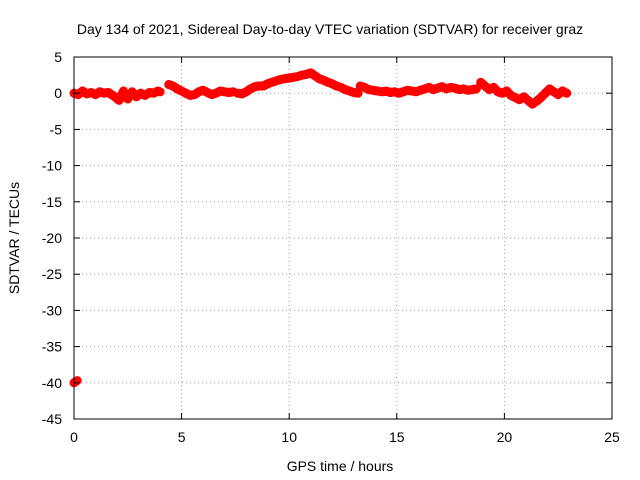 The width and height of the screenshot is (640, 480). I want to click on x-tick-label: 25, so click(612, 437).